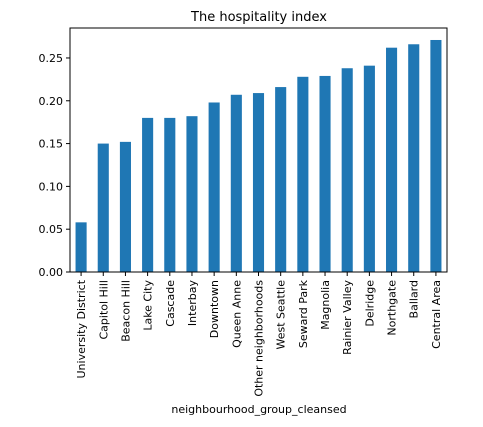 The height and width of the screenshot is (427, 483). What do you see at coordinates (325, 173) in the screenshot?
I see `bar-magnolia` at bounding box center [325, 173].